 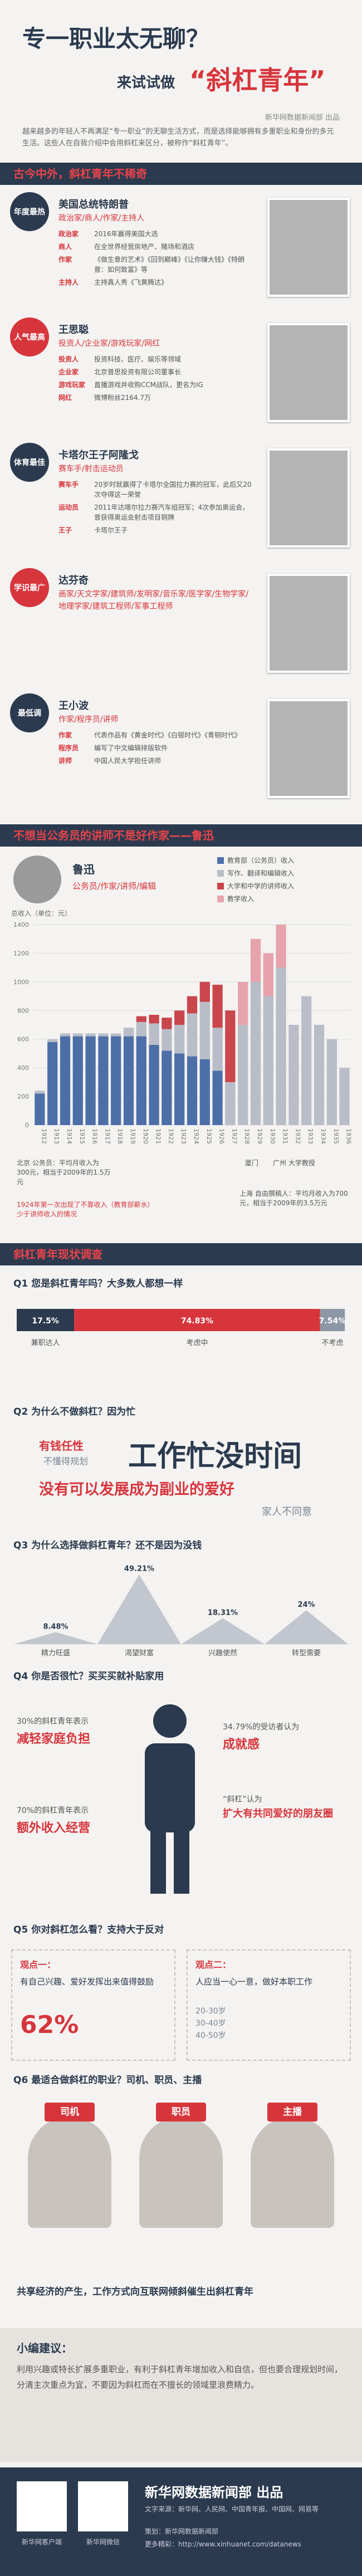 What do you see at coordinates (84, 869) in the screenshot?
I see `person-name: 鲁迅` at bounding box center [84, 869].